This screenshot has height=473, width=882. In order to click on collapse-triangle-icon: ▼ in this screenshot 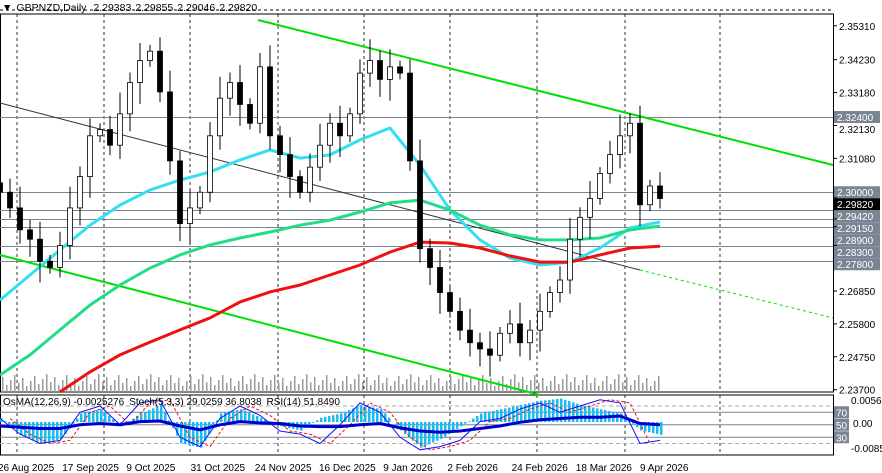, I will do `click(7, 8)`.